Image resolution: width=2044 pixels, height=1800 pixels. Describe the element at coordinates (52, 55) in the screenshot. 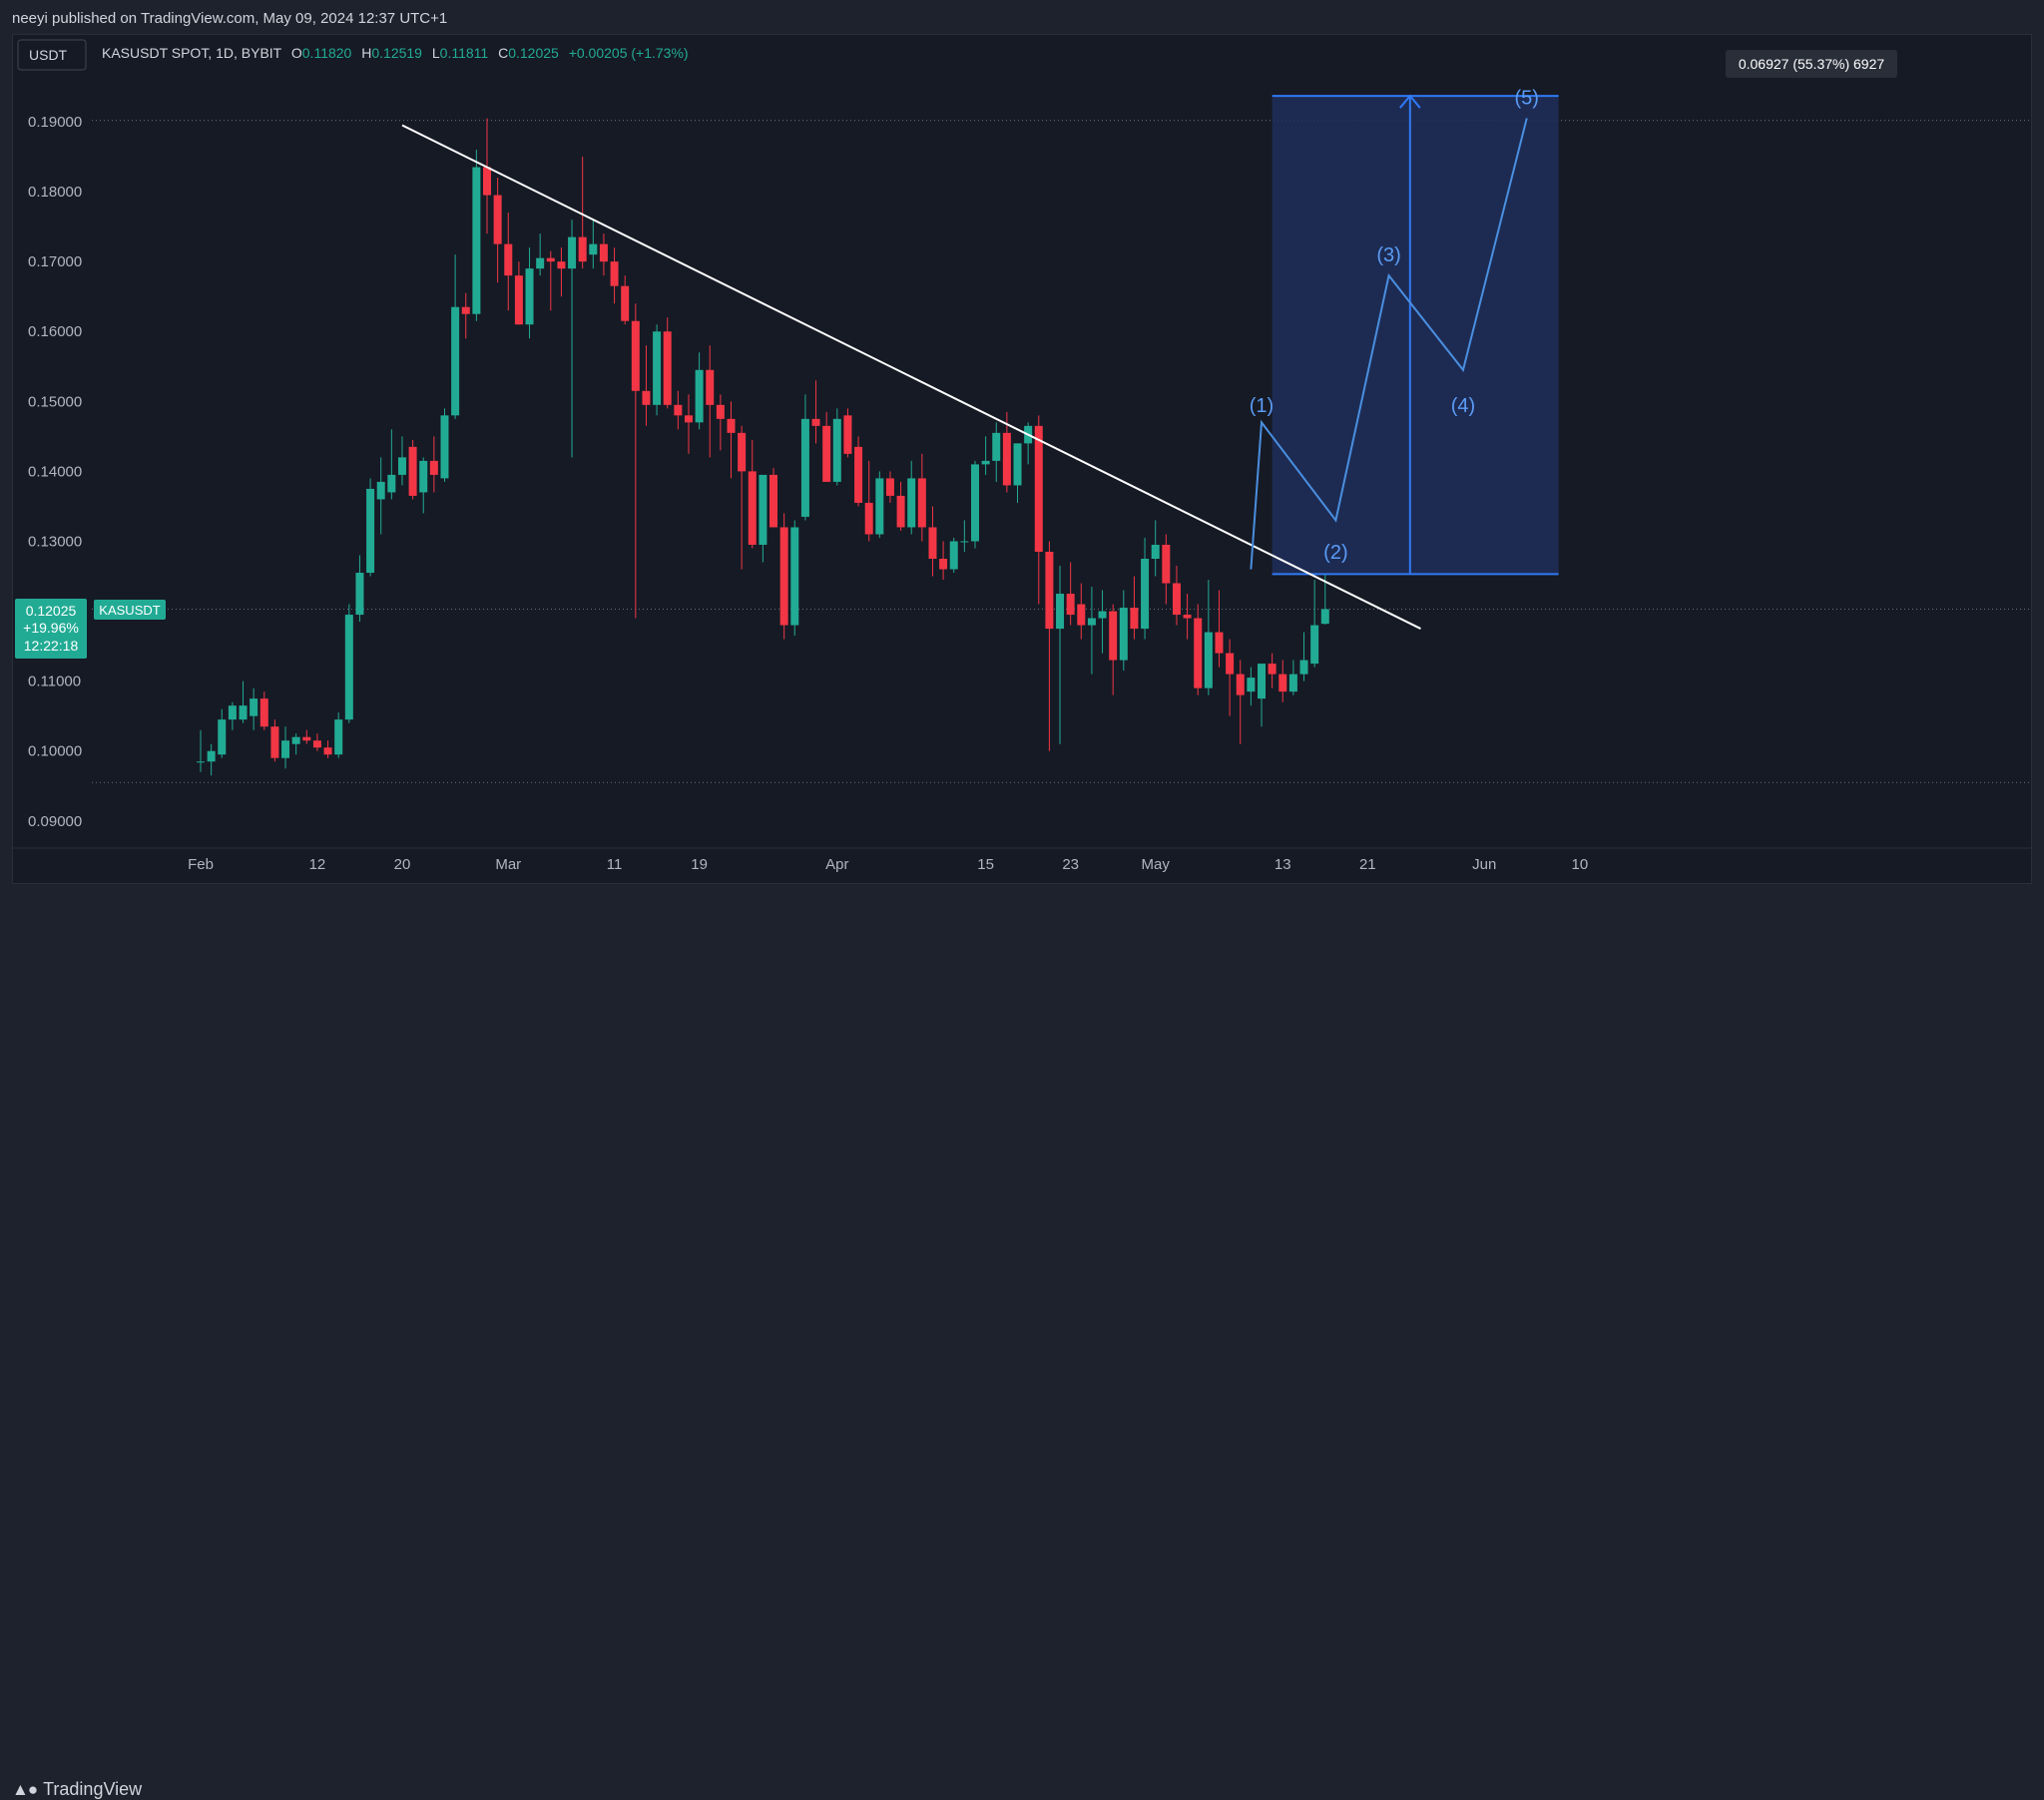

I see `currency-button` at that location.